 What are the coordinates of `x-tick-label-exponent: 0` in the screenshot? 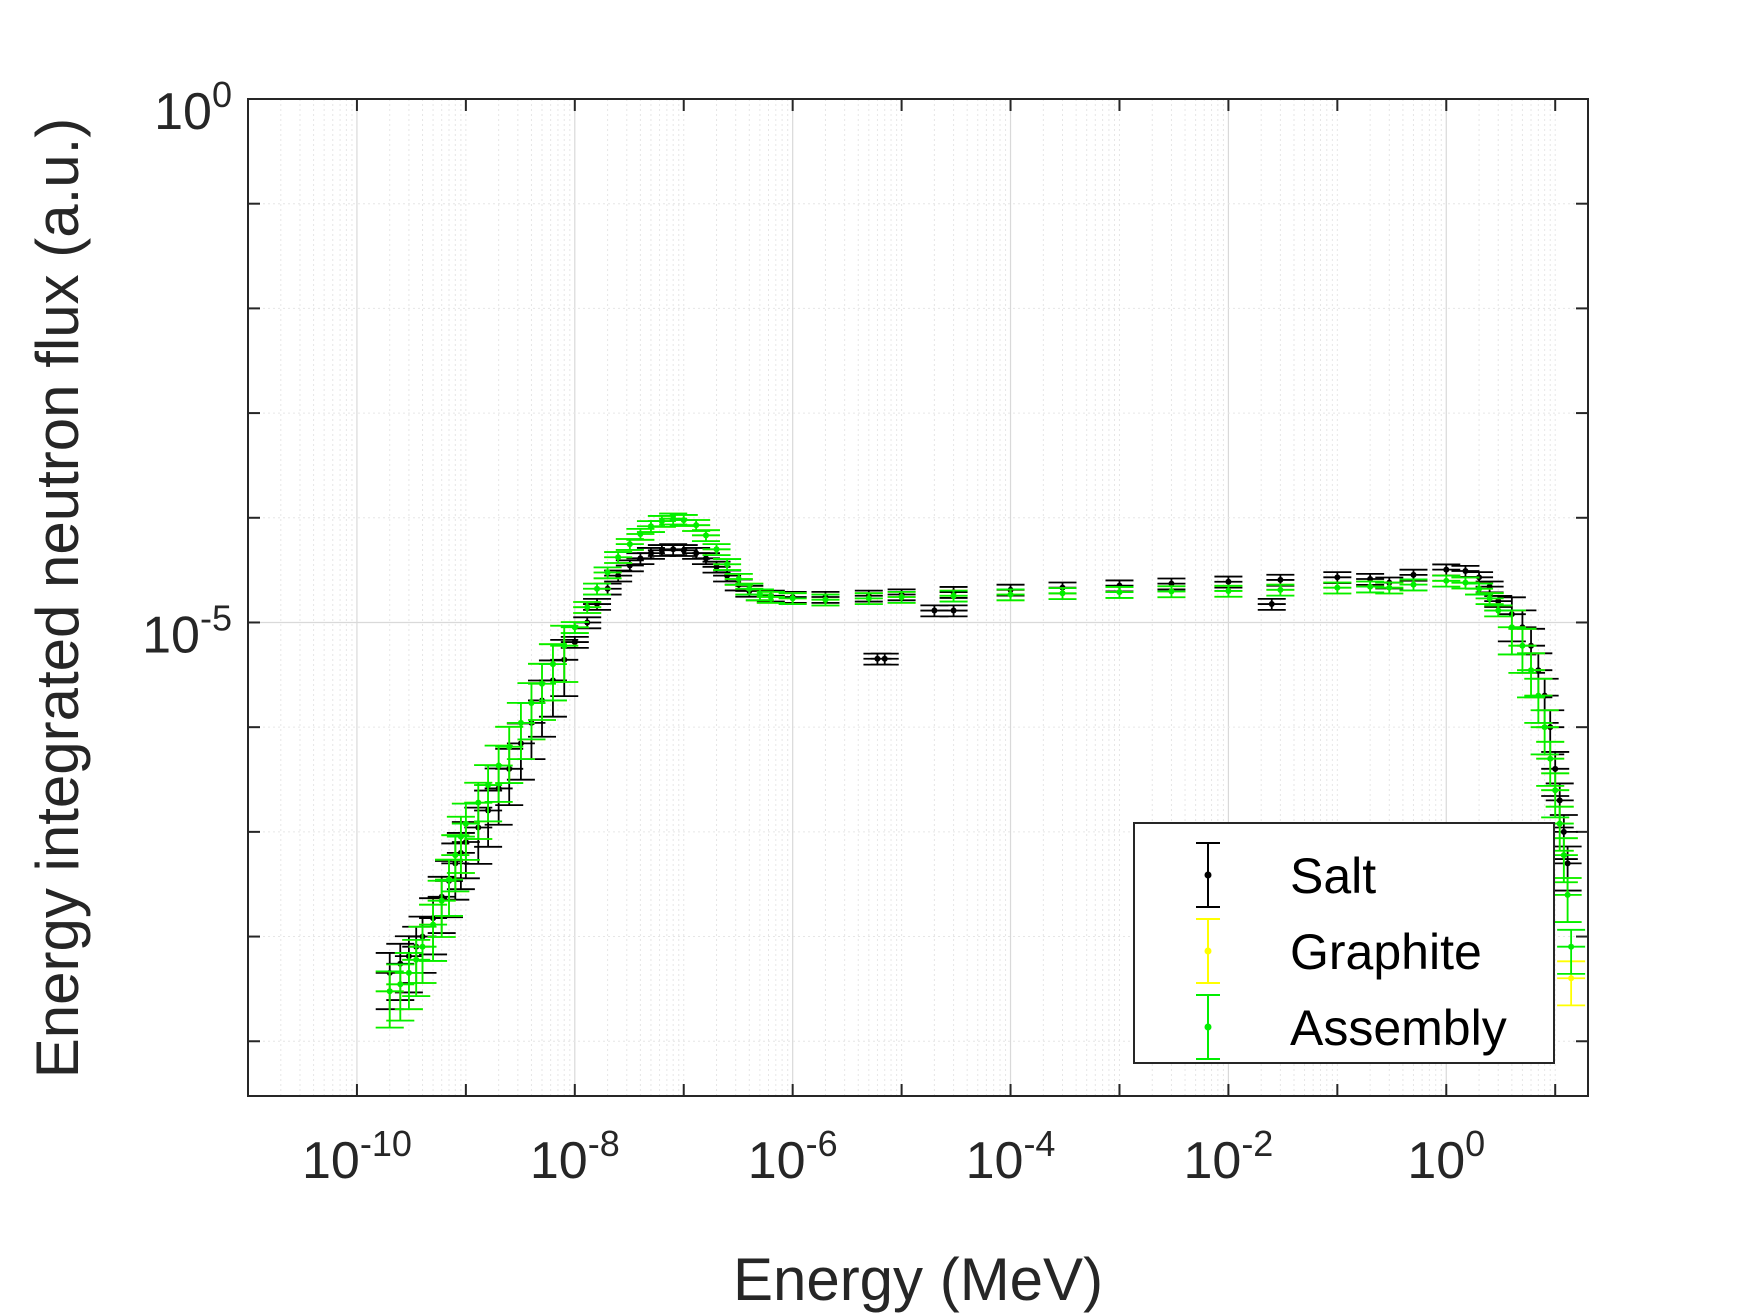 It's located at (1475, 1143).